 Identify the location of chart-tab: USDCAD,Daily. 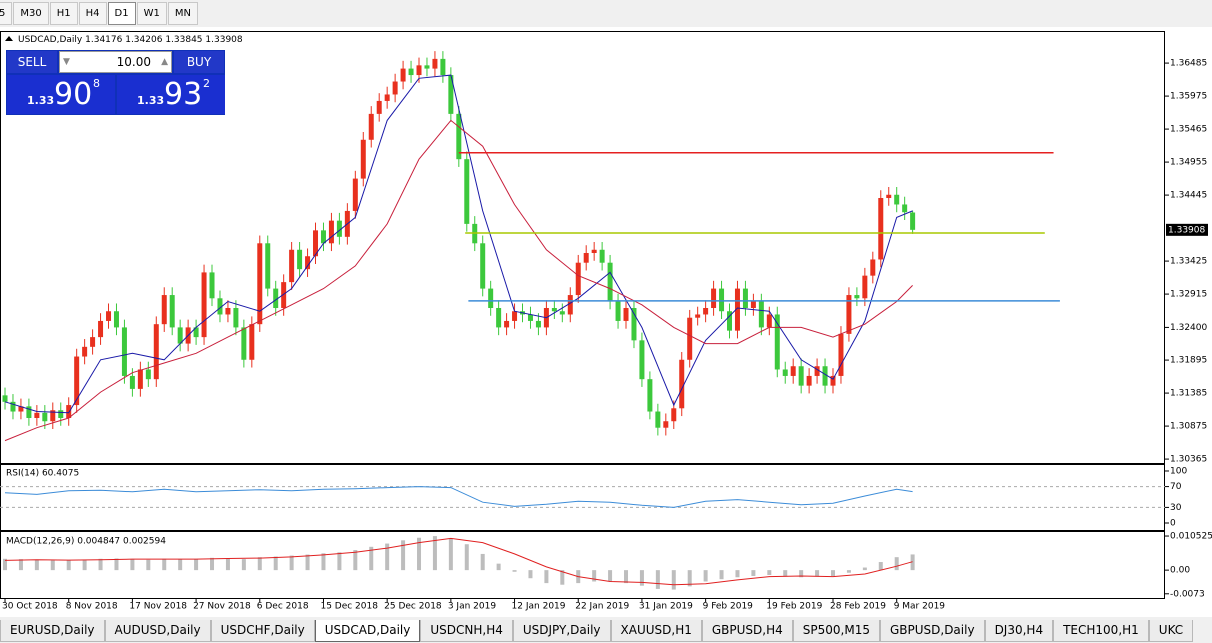
(367, 631).